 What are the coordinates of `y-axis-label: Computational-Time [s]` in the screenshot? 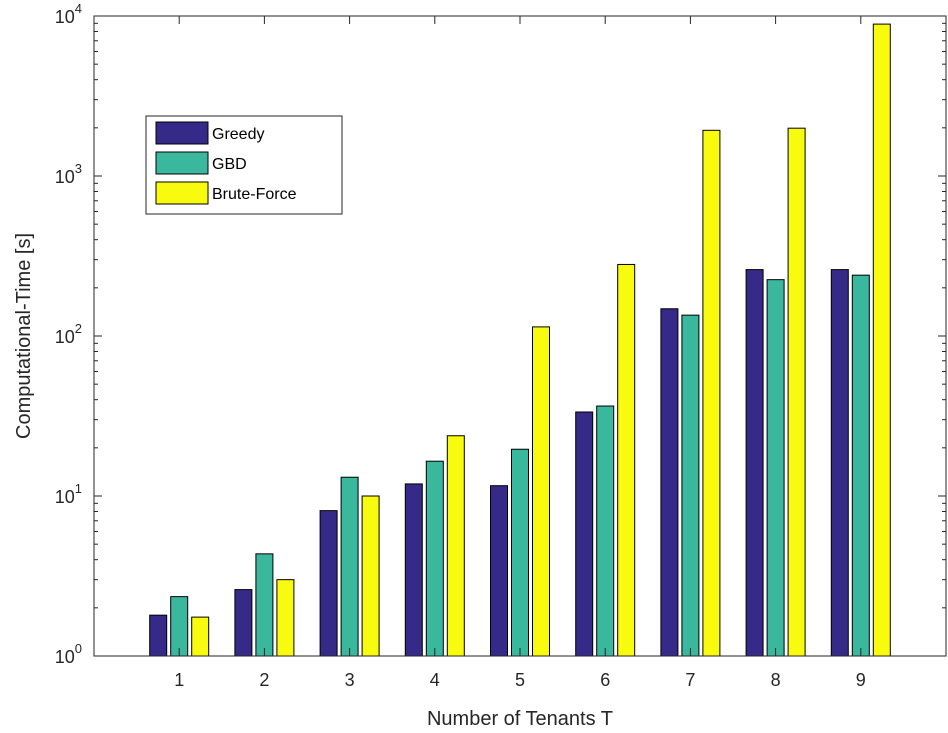 It's located at (24, 336).